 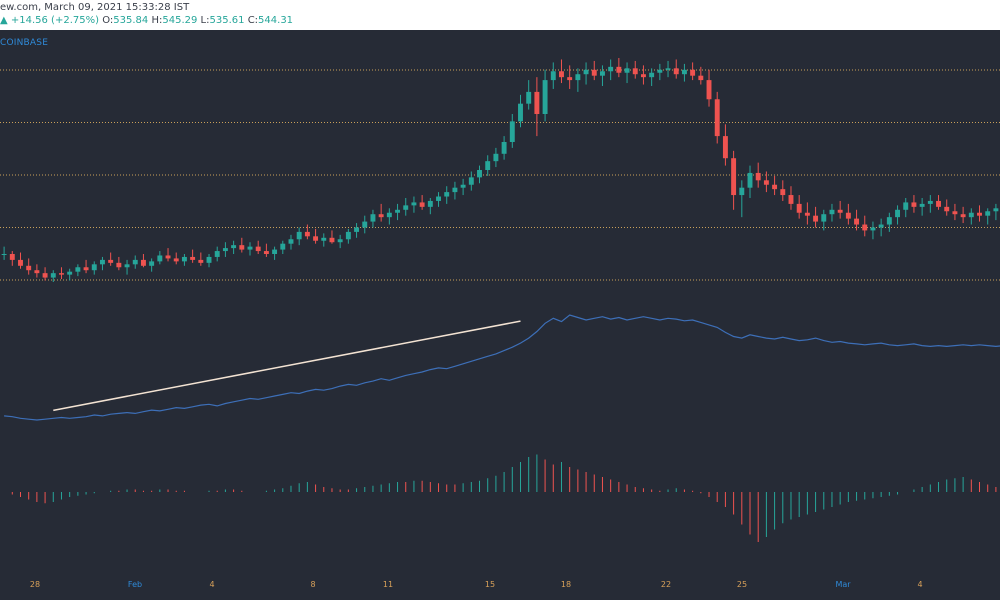 I want to click on x-tick-label: 25, so click(x=742, y=584).